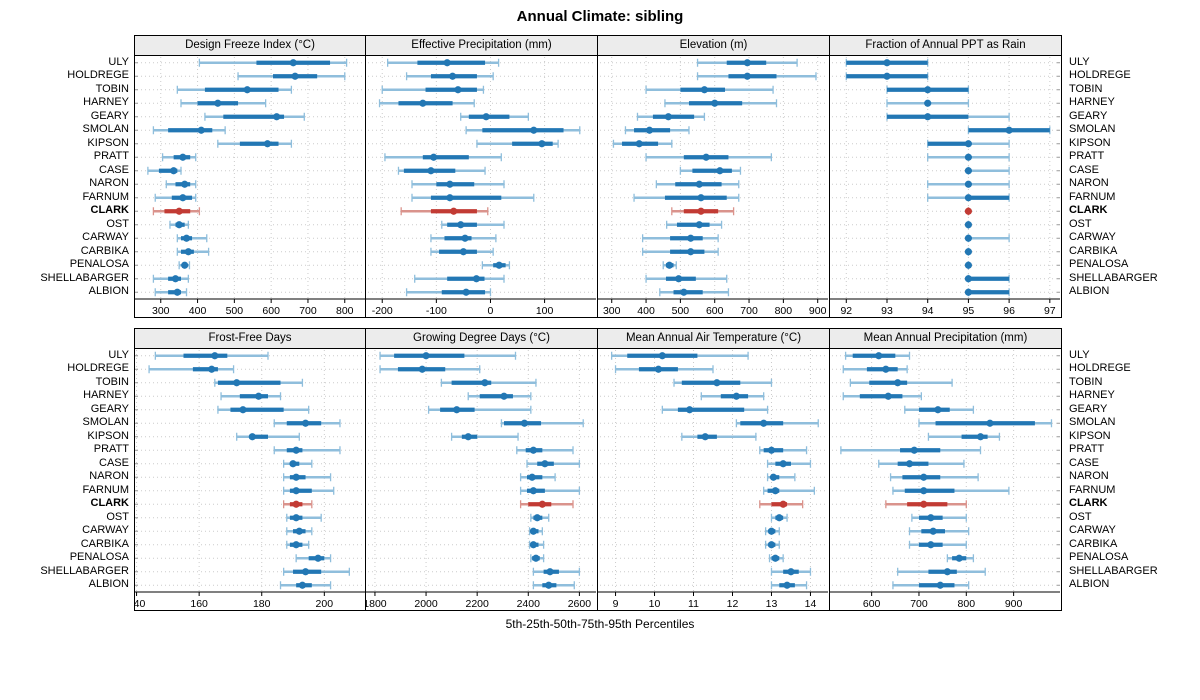 This screenshot has height=700, width=1200. What do you see at coordinates (1100, 75) in the screenshot?
I see `station-label-holdrege: HOLDREGE` at bounding box center [1100, 75].